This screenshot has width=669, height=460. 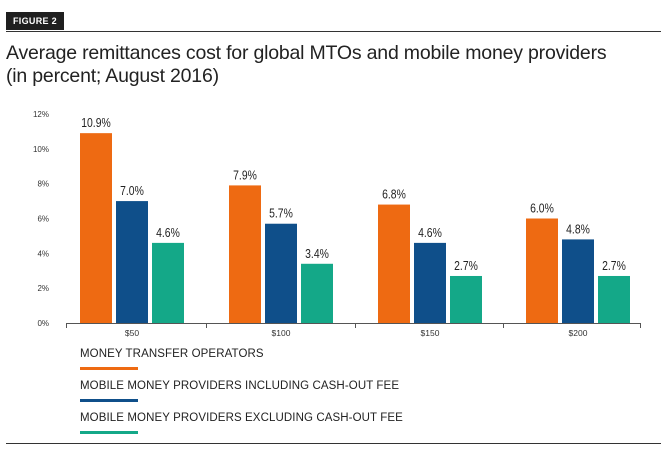 What do you see at coordinates (41, 114) in the screenshot?
I see `y-tick-label: 12%` at bounding box center [41, 114].